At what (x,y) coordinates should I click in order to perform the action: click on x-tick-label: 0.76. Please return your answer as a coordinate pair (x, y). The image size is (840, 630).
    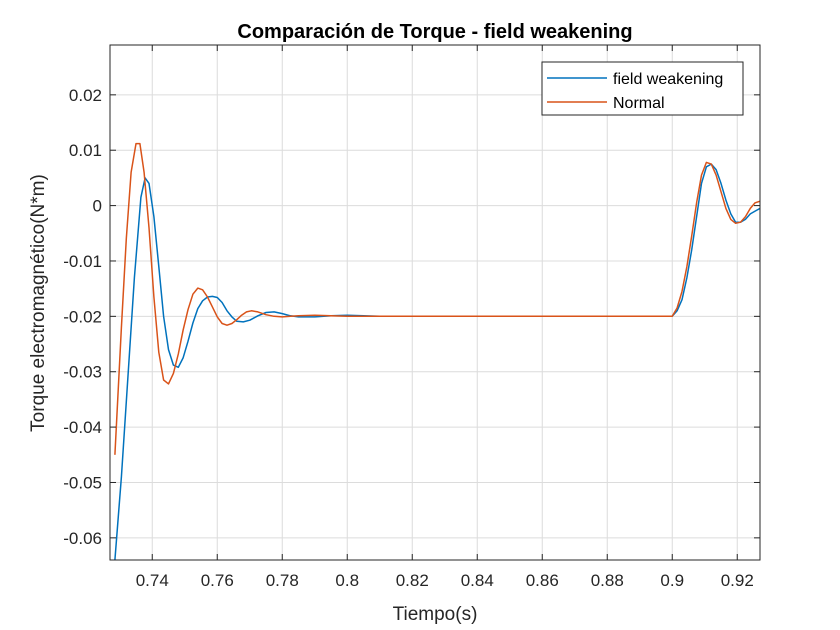
    Looking at the image, I should click on (217, 580).